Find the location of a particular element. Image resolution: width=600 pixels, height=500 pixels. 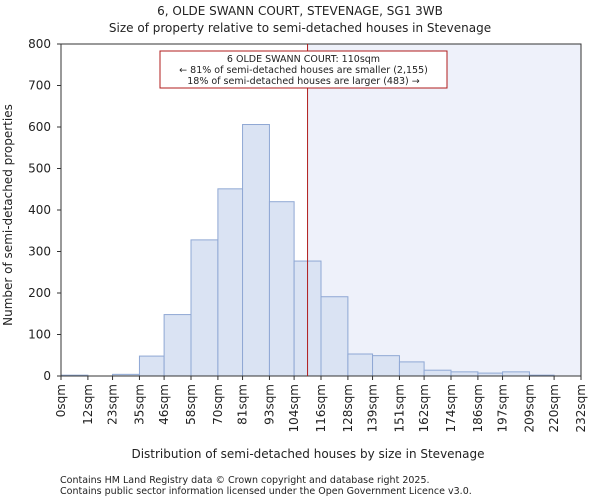

x-tick-label: 174sqm is located at coordinates (451, 408).